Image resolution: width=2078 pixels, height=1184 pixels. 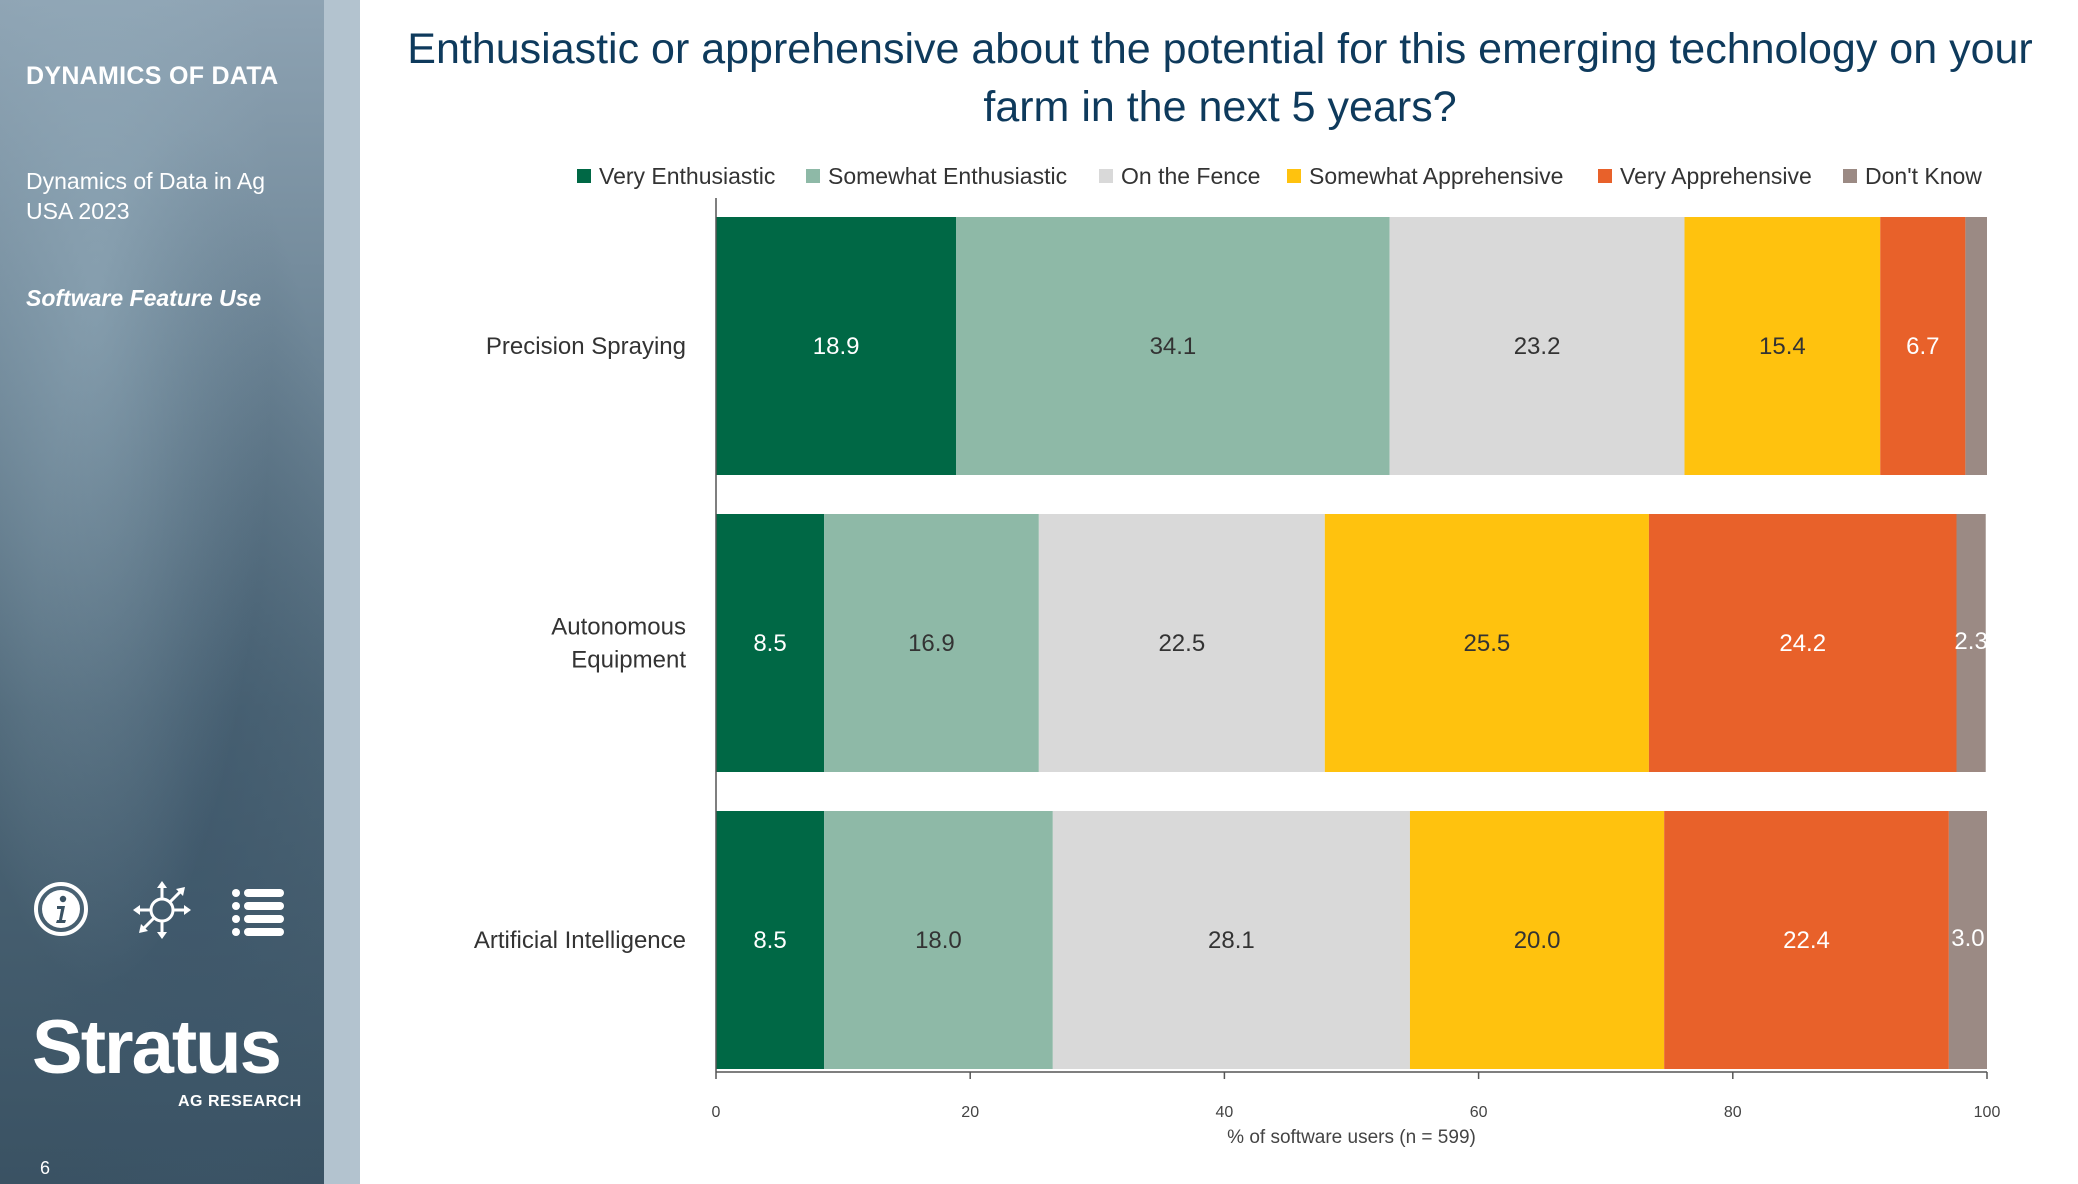 What do you see at coordinates (1190, 176) in the screenshot?
I see `legend-label-2: On the Fence` at bounding box center [1190, 176].